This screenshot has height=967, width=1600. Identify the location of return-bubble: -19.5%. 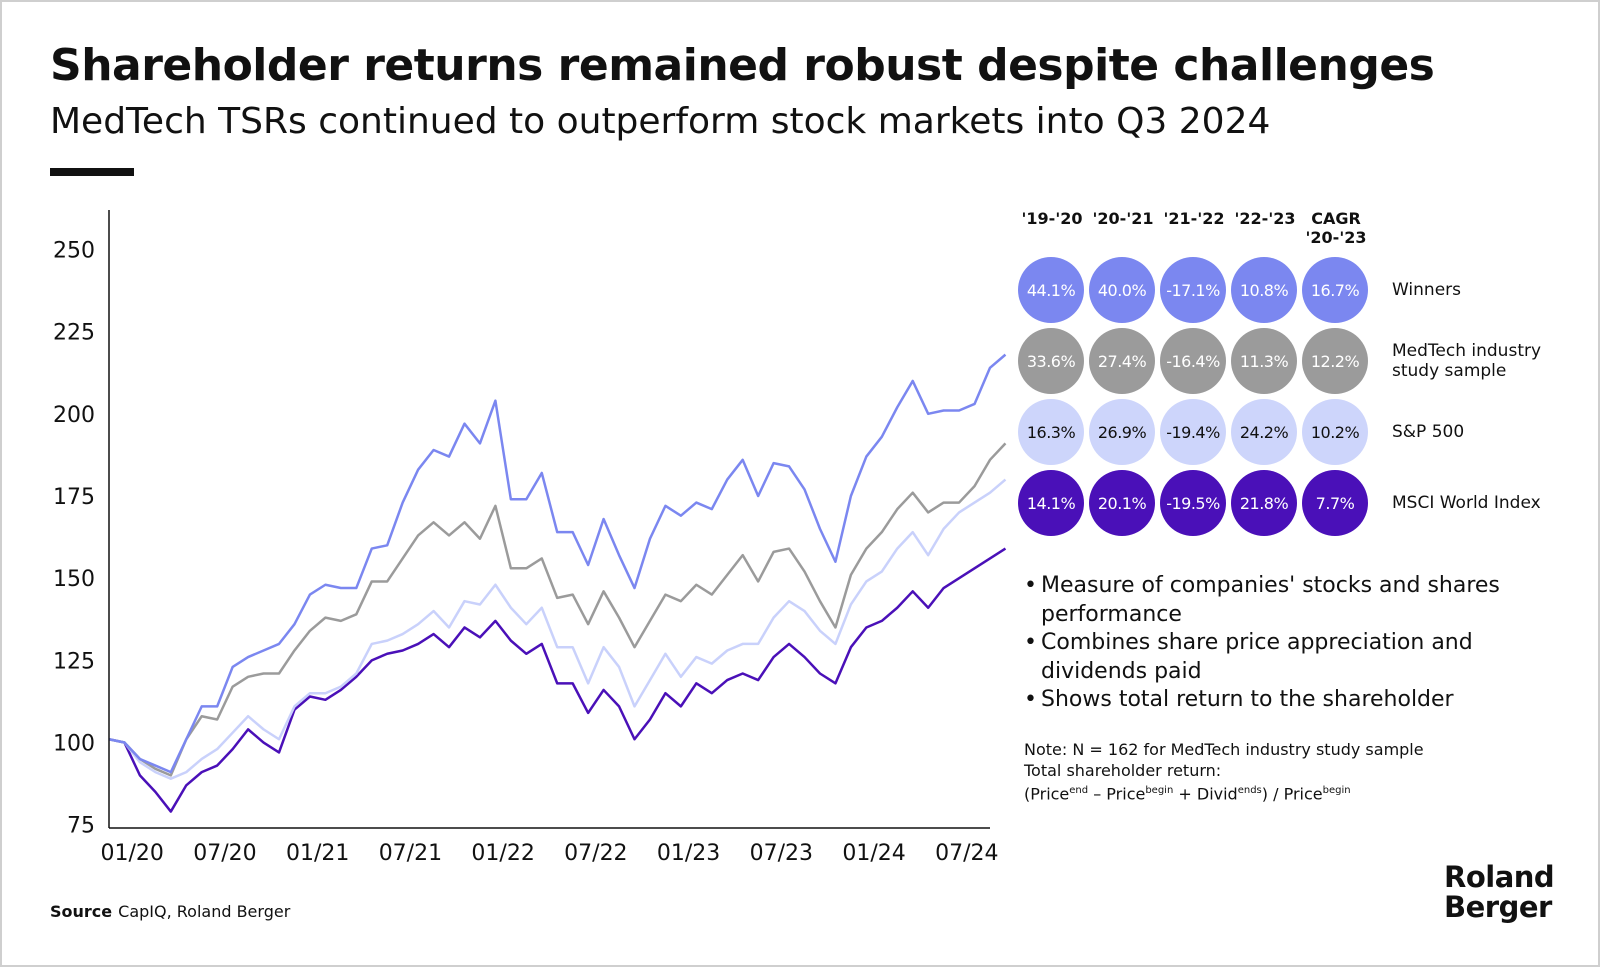
(1193, 503).